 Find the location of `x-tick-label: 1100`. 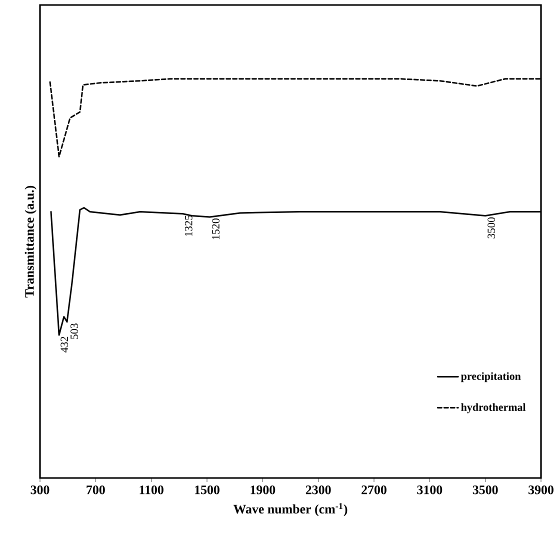

x-tick-label: 1100 is located at coordinates (152, 490).